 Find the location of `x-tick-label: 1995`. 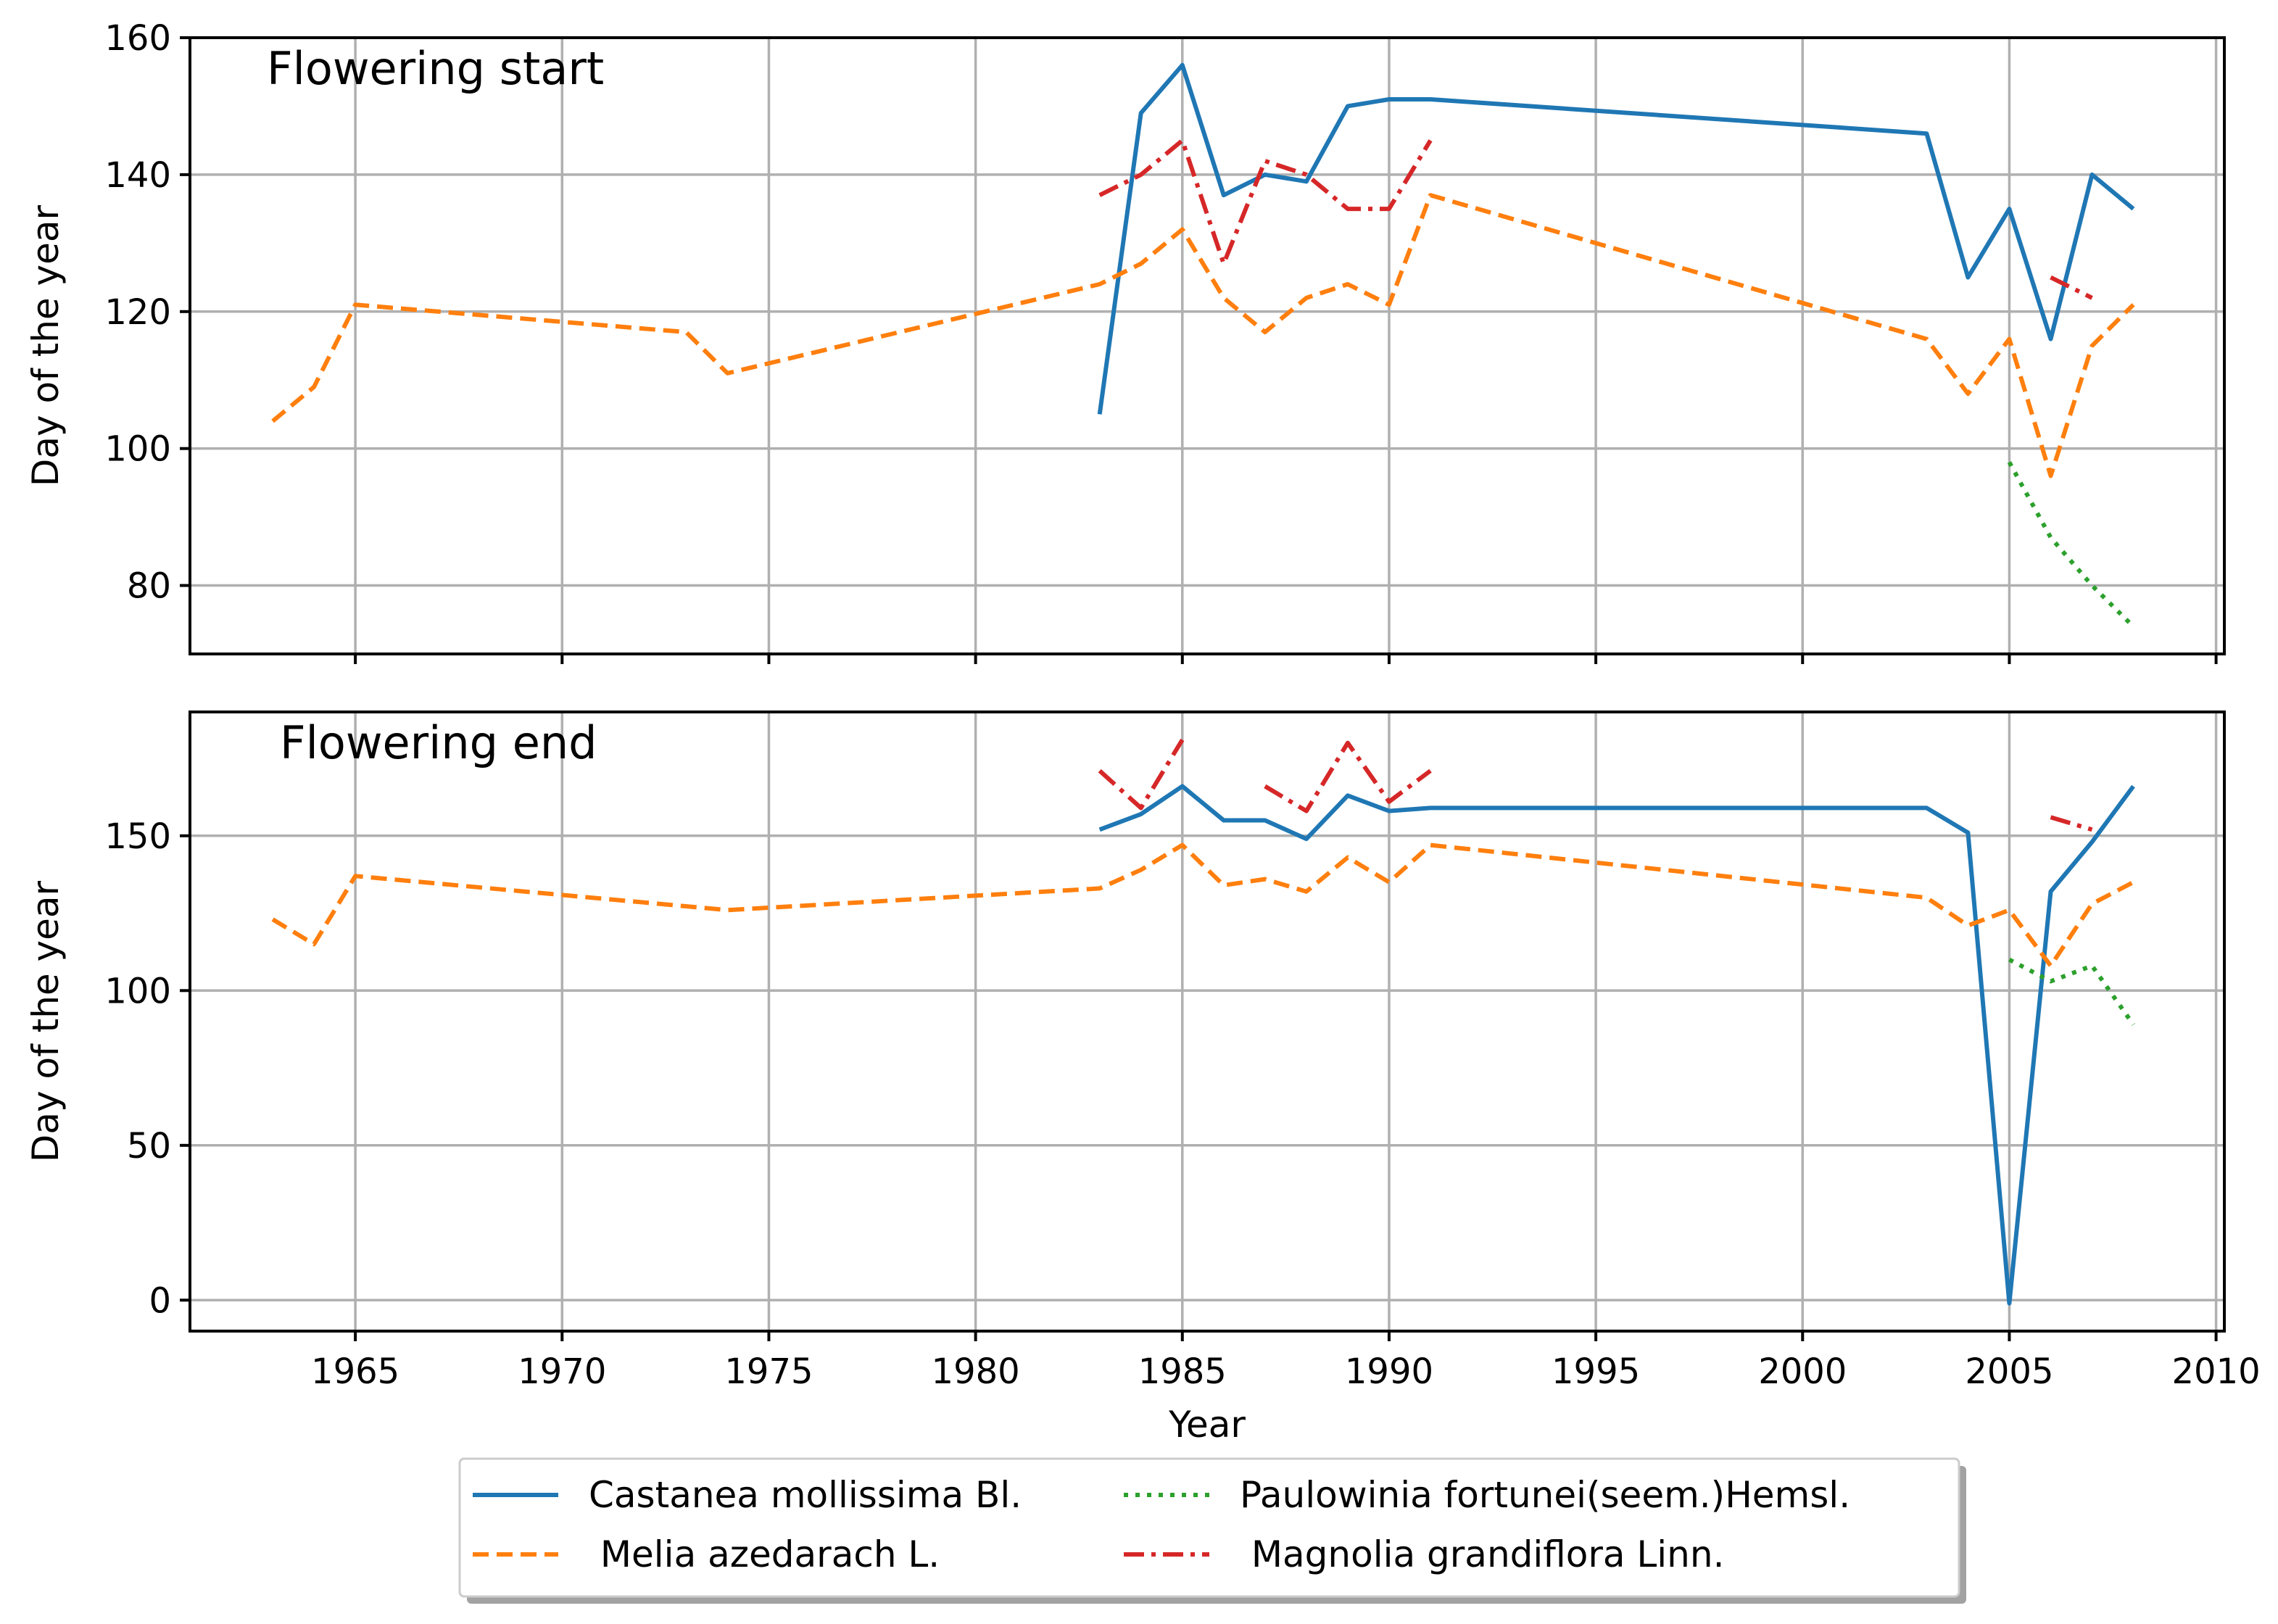

x-tick-label: 1995 is located at coordinates (1596, 1371).